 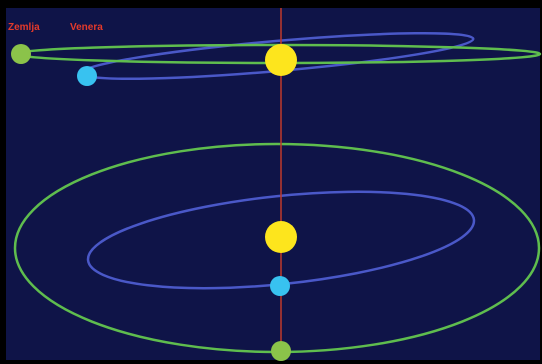 What do you see at coordinates (281, 351) in the screenshot?
I see `earth-top-view` at bounding box center [281, 351].